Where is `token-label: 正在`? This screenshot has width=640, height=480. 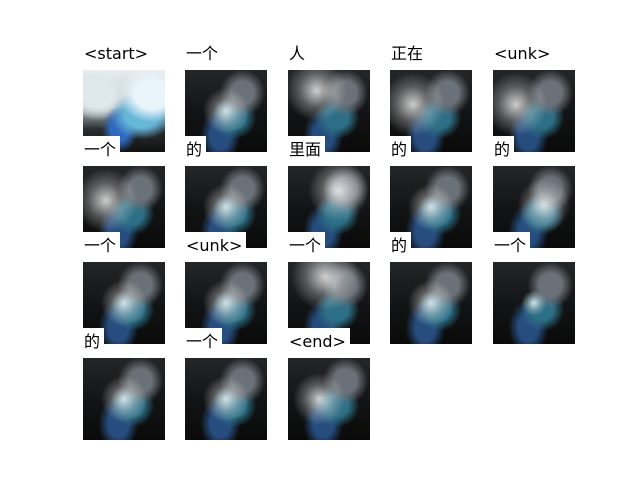 token-label: 正在 is located at coordinates (408, 54).